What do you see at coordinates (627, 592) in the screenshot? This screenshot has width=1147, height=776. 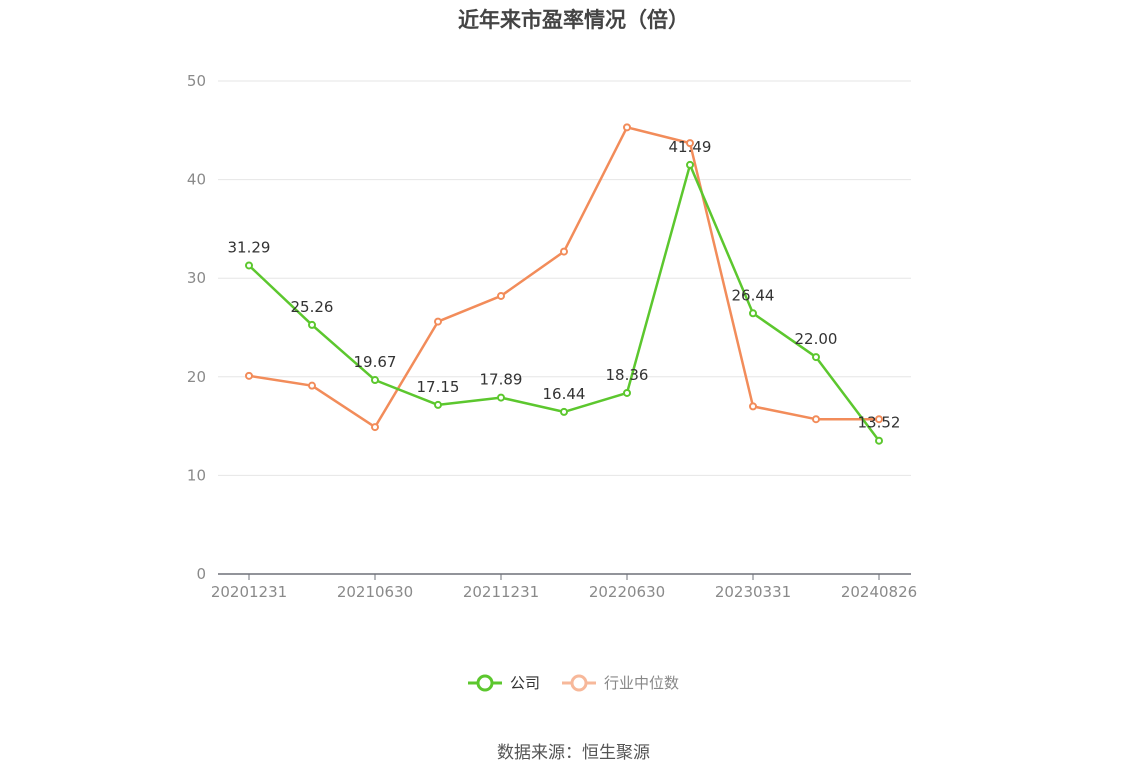 I see `x-tick-label: 20220630` at bounding box center [627, 592].